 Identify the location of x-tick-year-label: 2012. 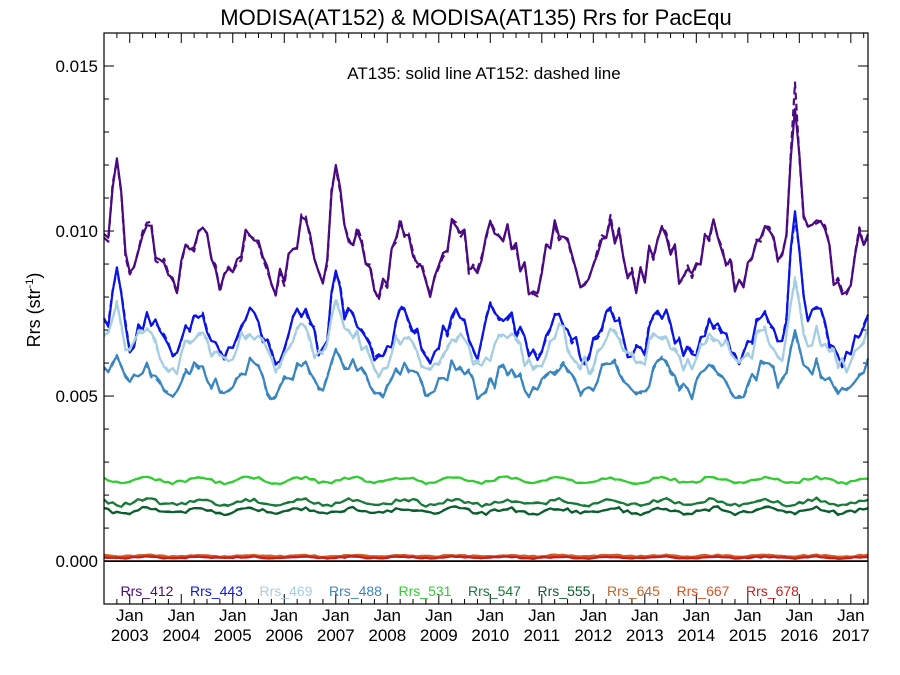
(593, 635).